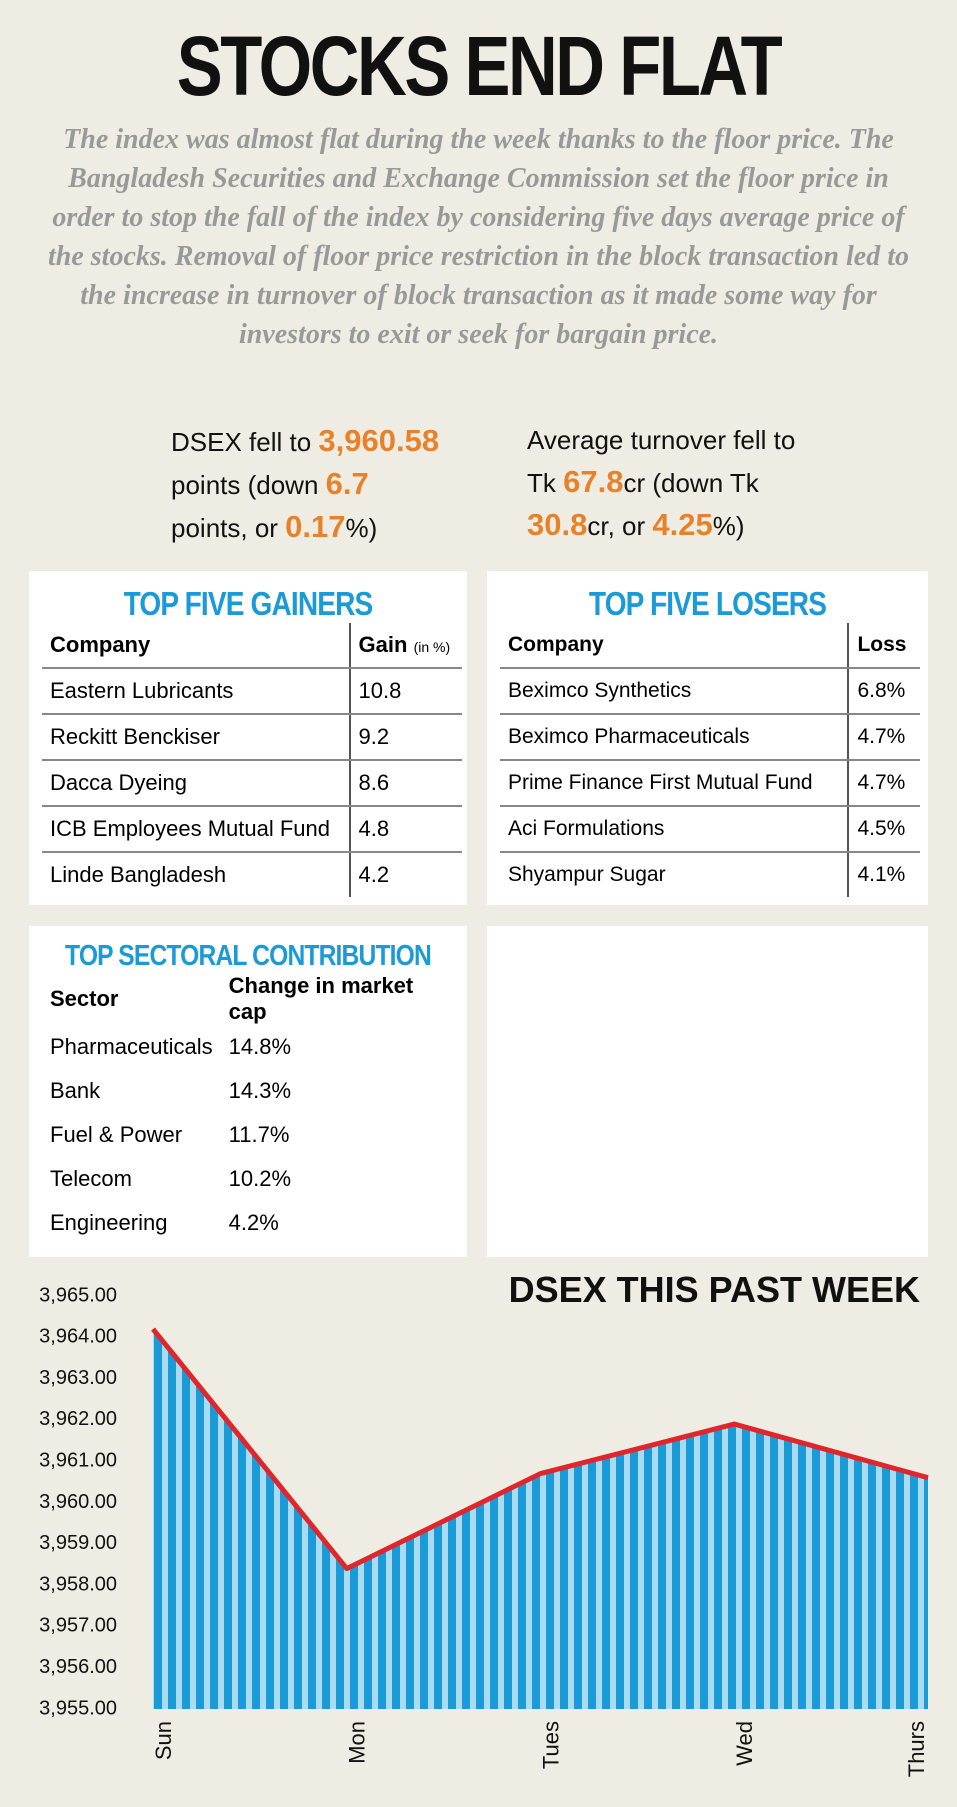 The width and height of the screenshot is (957, 1807). What do you see at coordinates (374, 874) in the screenshot?
I see `cell: 4.2` at bounding box center [374, 874].